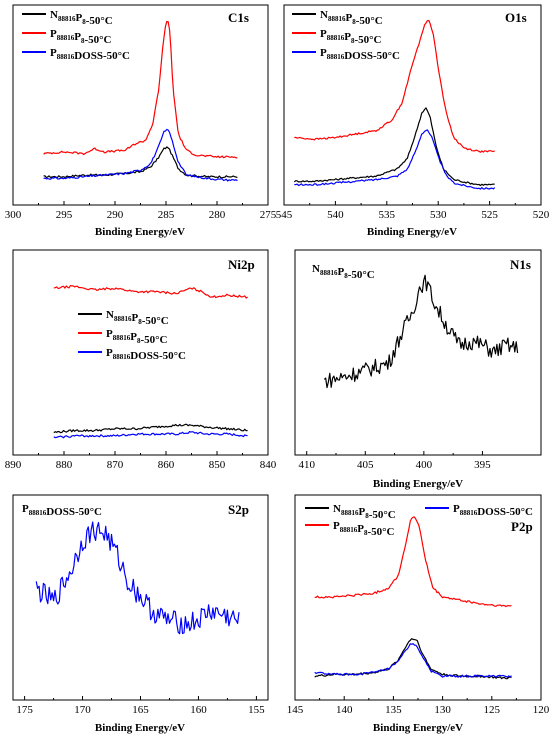 Image resolution: width=550 pixels, height=736 pixels. What do you see at coordinates (365, 465) in the screenshot?
I see `x-tick-label: 405` at bounding box center [365, 465].